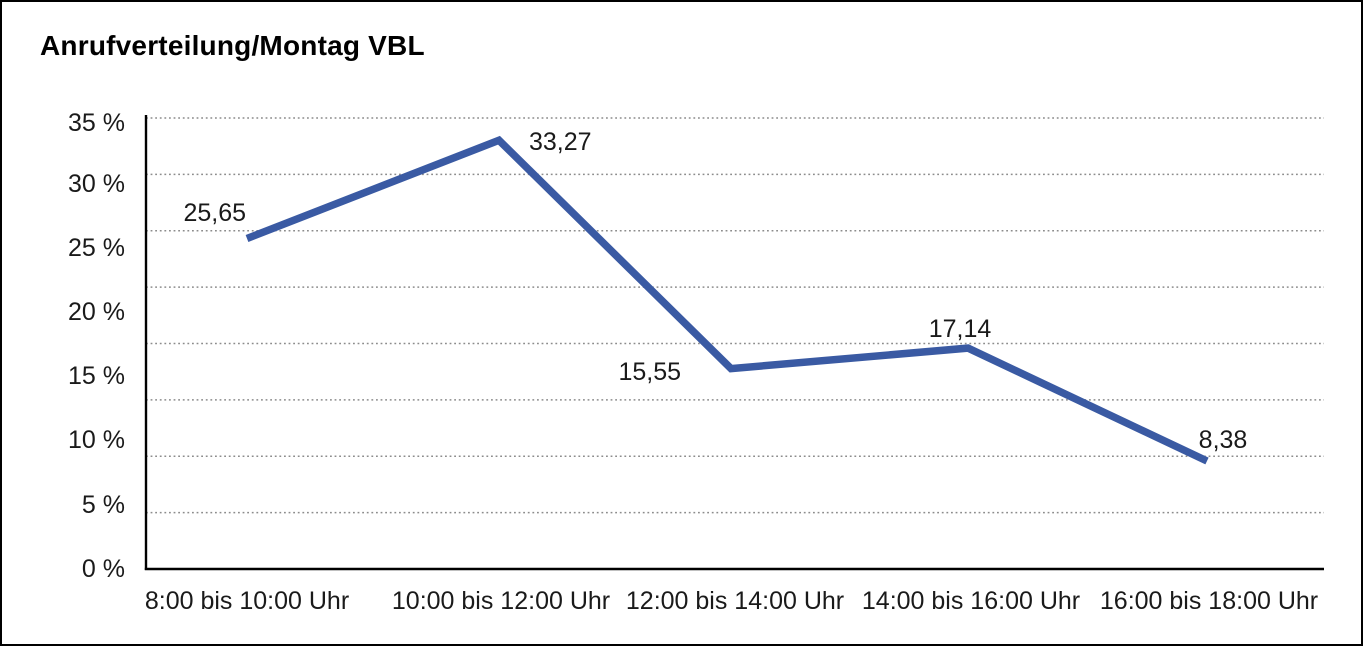 The image size is (1363, 646). Describe the element at coordinates (649, 372) in the screenshot. I see `data-value-label: 15,55` at that location.